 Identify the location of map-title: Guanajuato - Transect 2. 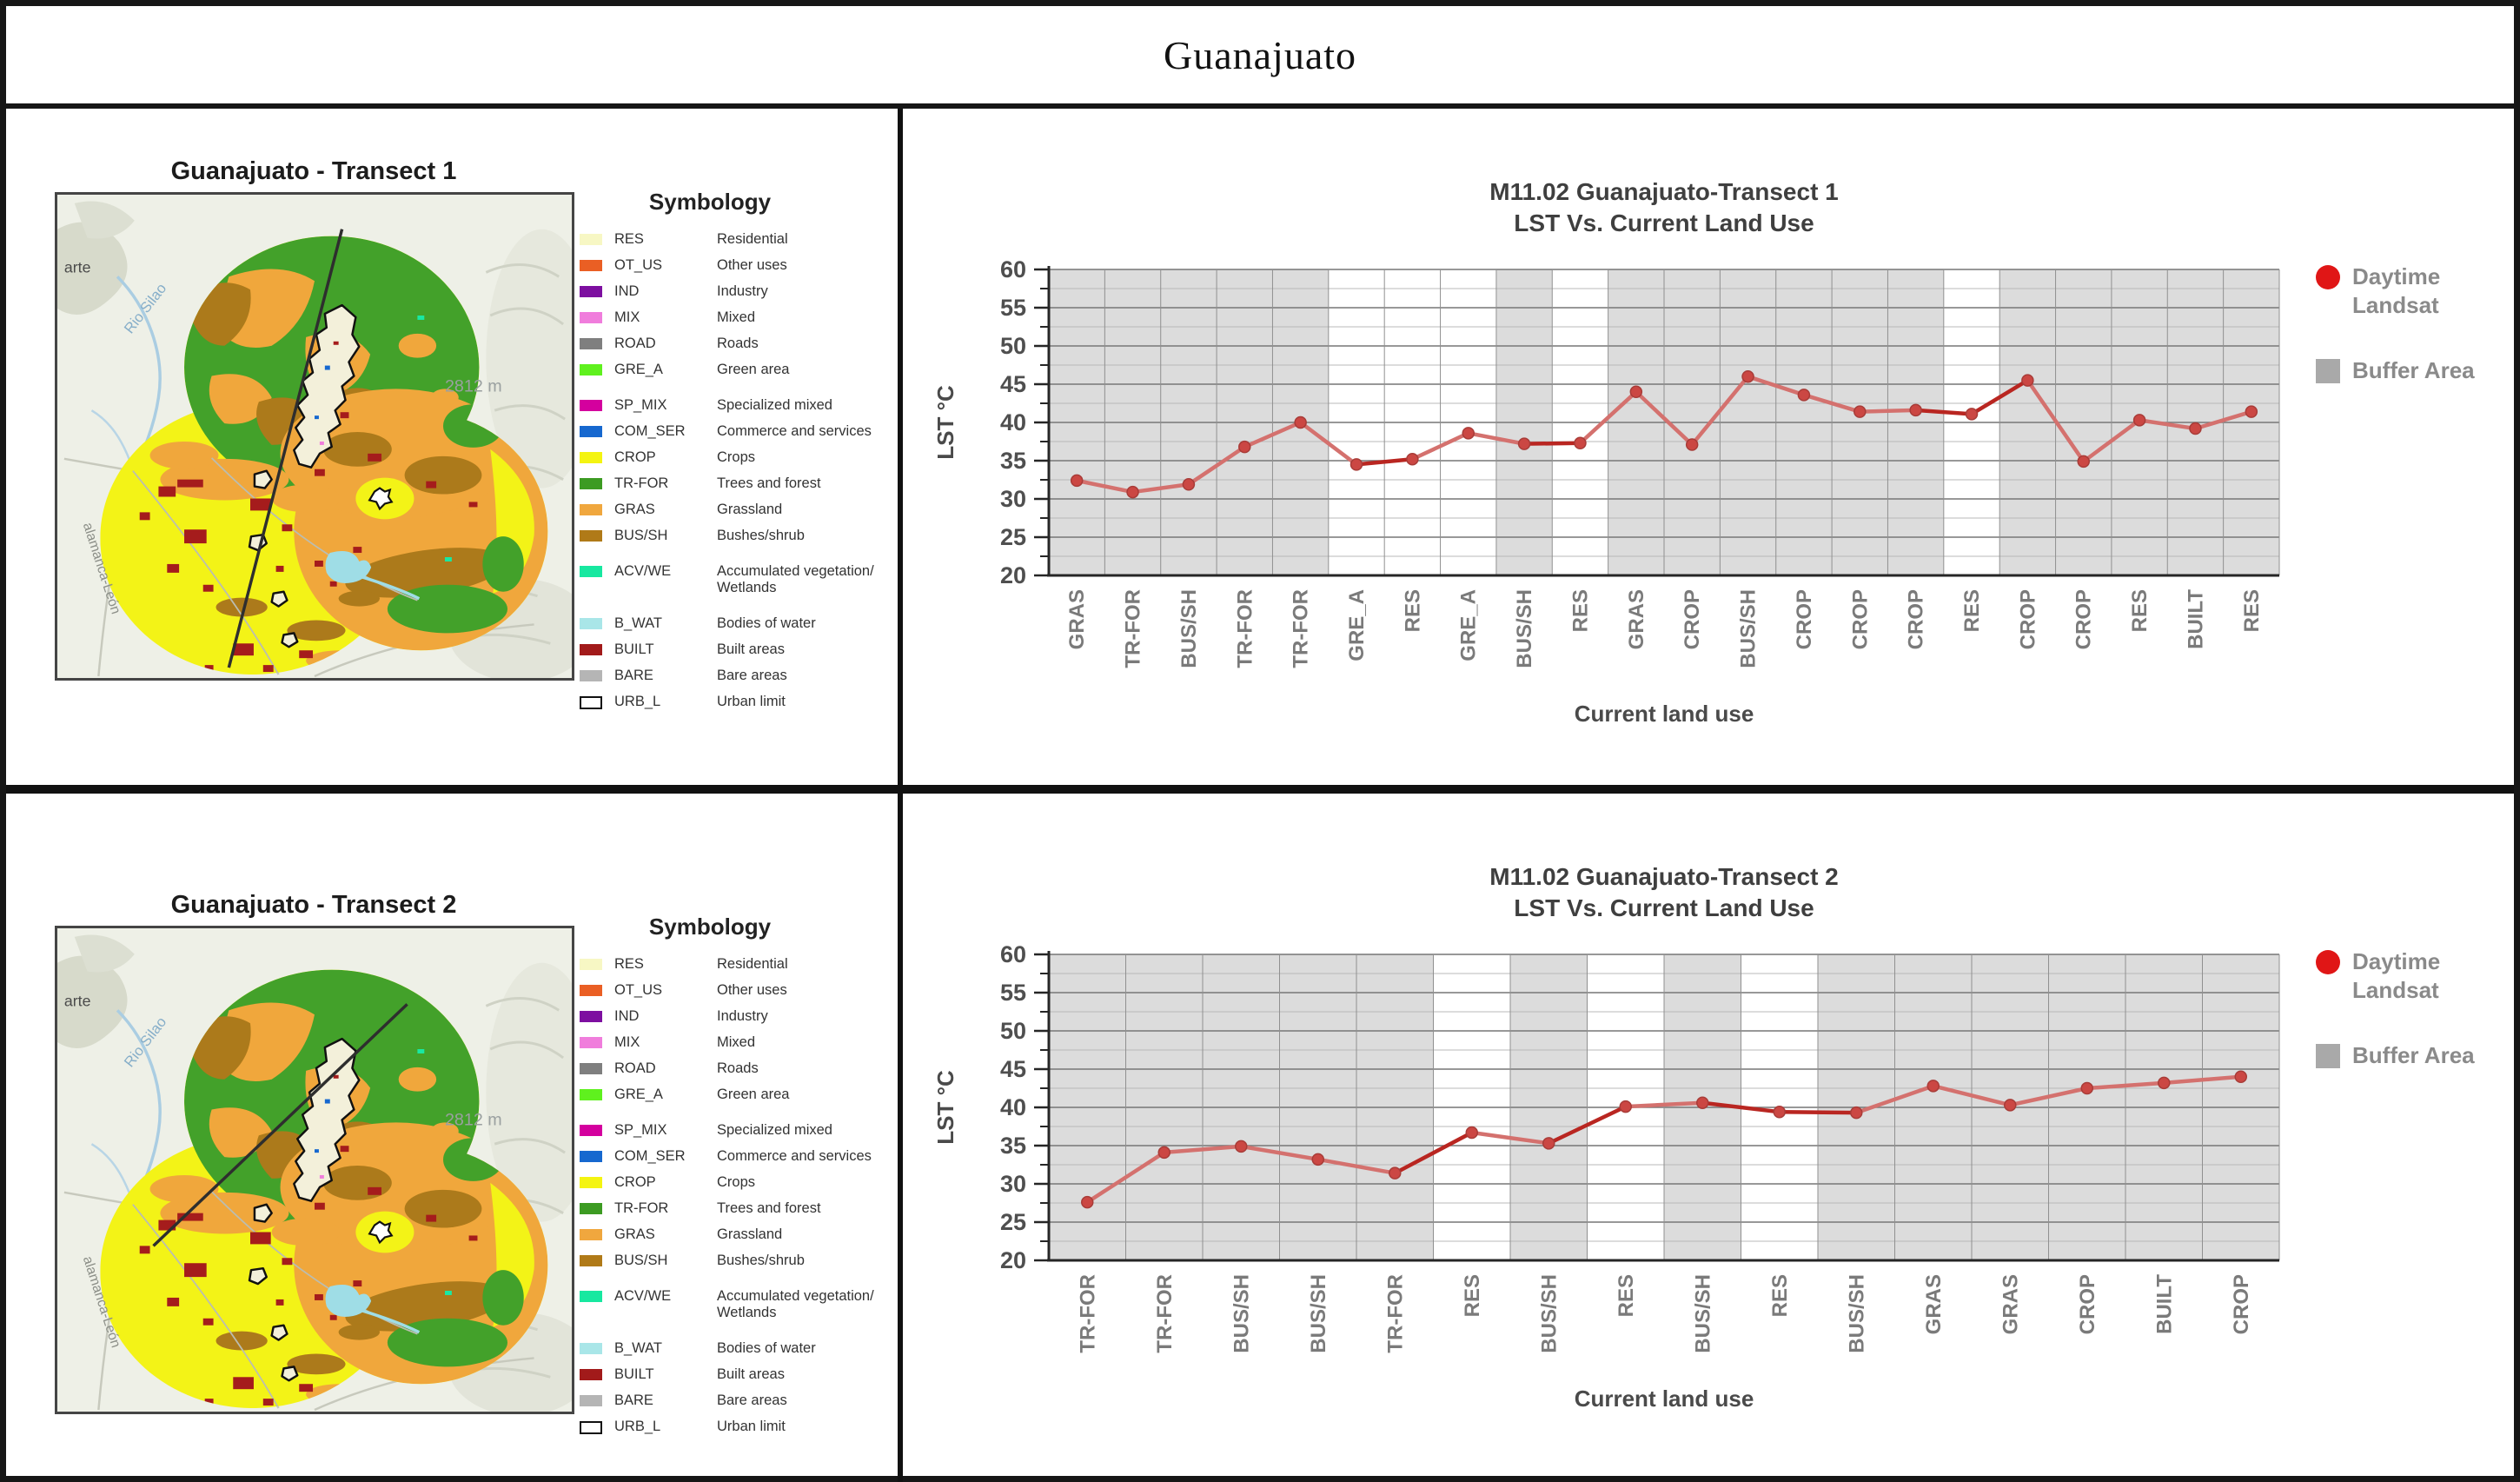
(313, 905).